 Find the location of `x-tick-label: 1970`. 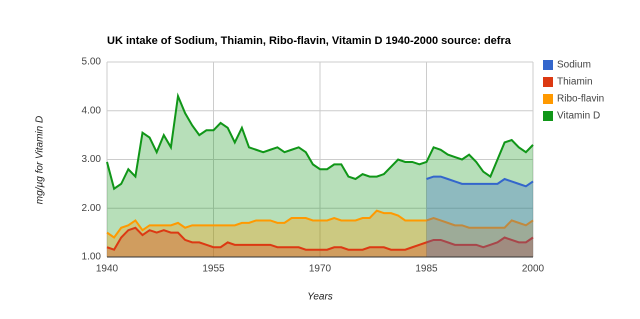

x-tick-label: 1970 is located at coordinates (320, 269).